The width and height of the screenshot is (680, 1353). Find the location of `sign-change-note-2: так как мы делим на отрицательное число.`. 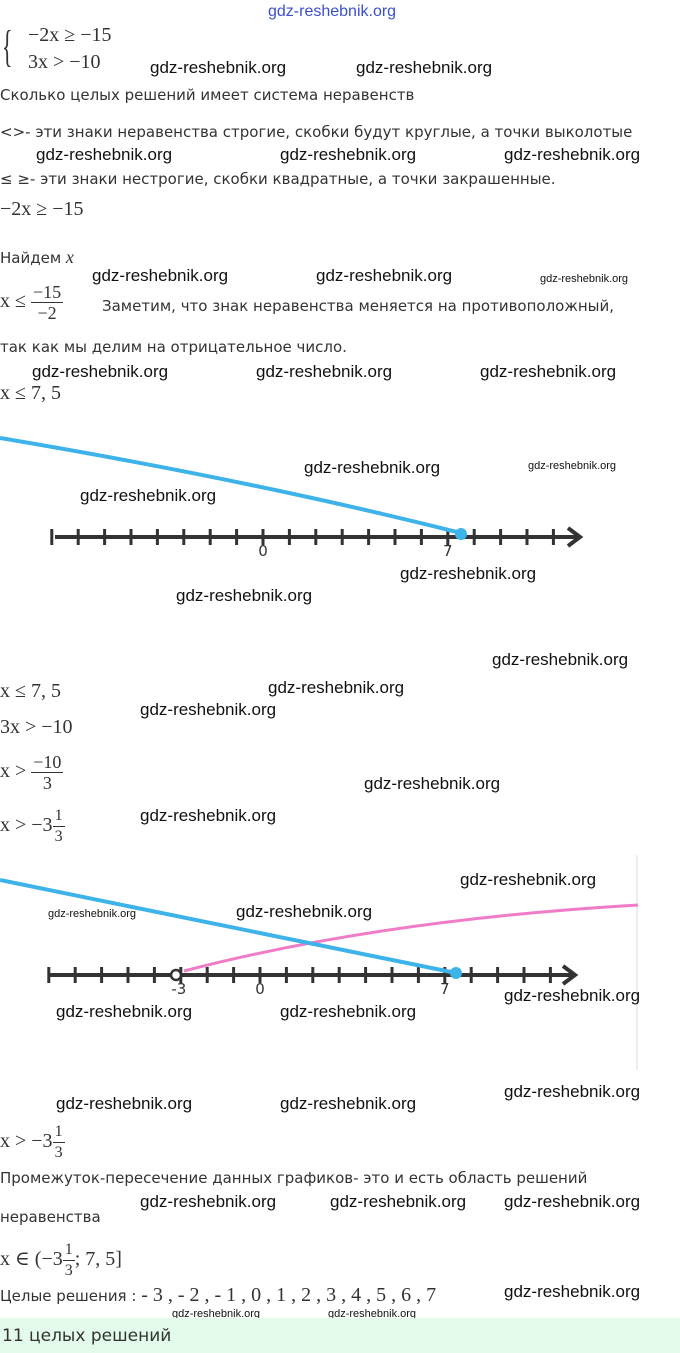

sign-change-note-2: так как мы делим на отрицательное число. is located at coordinates (173, 347).